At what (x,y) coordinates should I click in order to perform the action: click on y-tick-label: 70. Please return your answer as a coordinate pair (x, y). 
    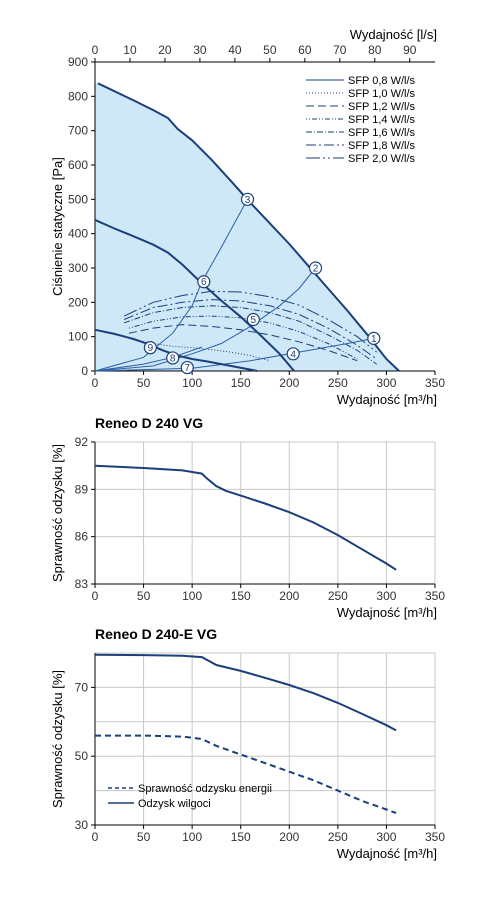
    Looking at the image, I should click on (82, 687).